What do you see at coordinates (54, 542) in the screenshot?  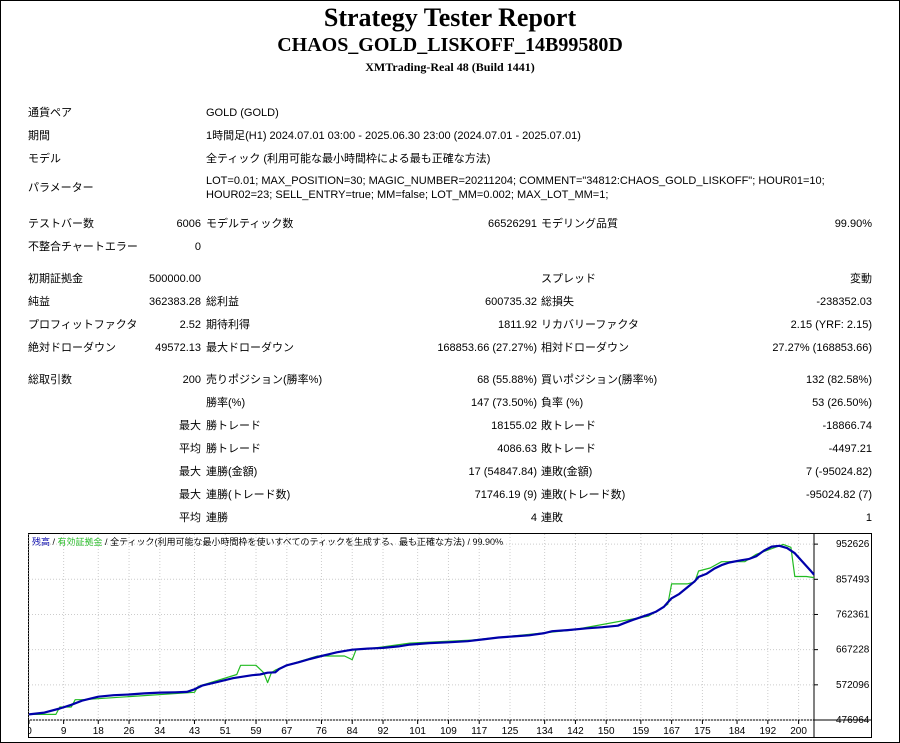 I see `legend-sep-1: /` at bounding box center [54, 542].